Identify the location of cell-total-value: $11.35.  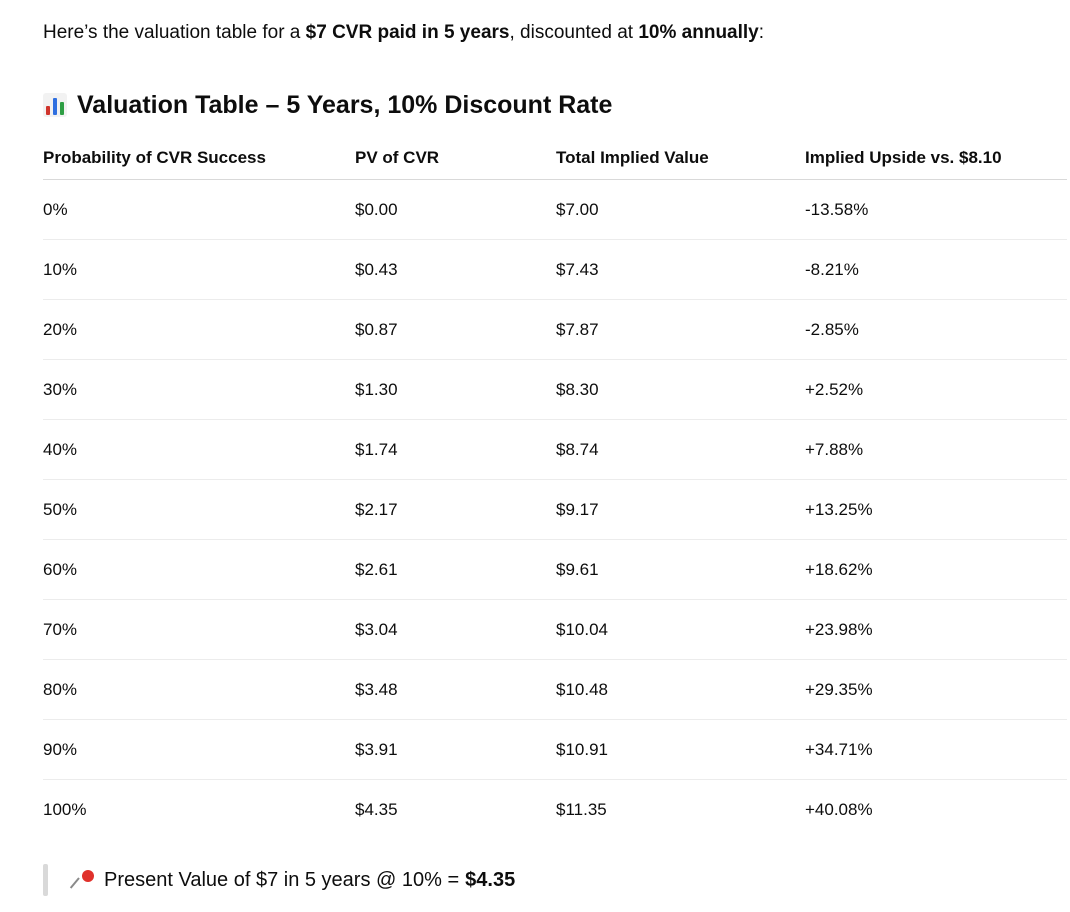
(581, 809).